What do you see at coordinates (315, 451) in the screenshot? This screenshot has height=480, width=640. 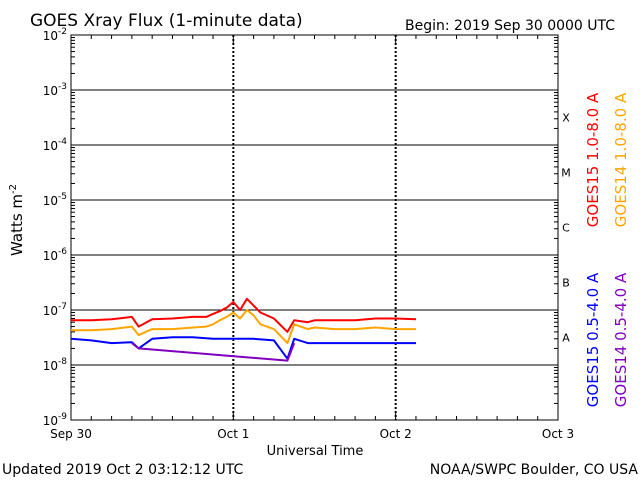 I see `x-axis-label: Universal Time` at bounding box center [315, 451].